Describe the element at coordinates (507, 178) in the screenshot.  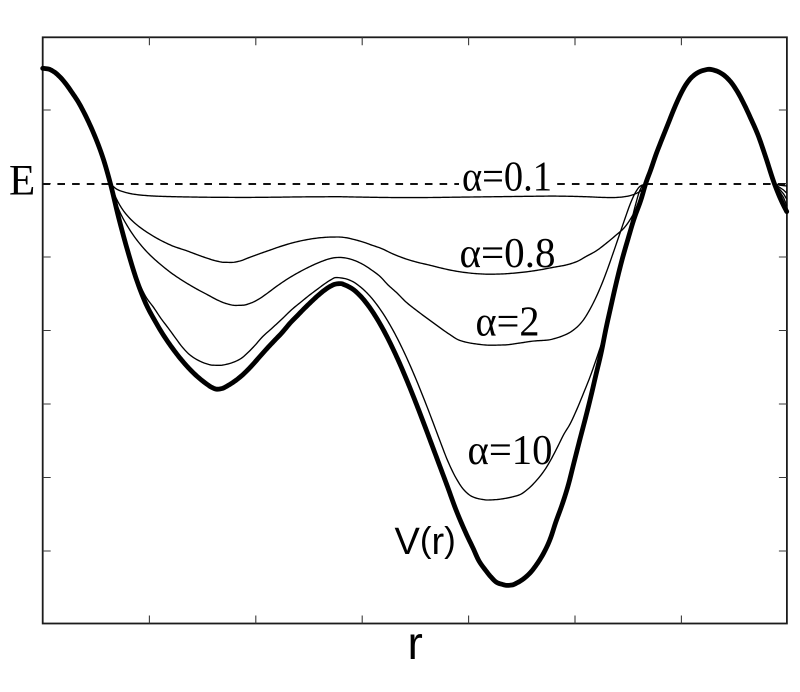
I see `svg-text: α=0.1` at that location.